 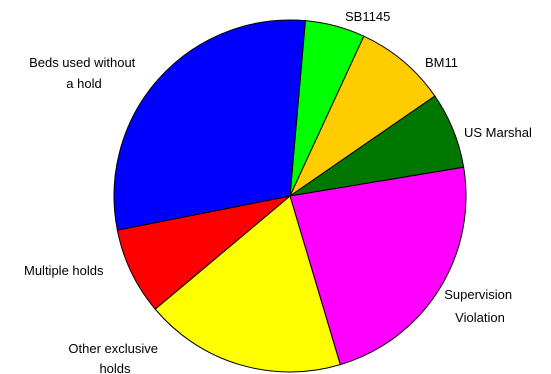 I want to click on label-us-marshal: US Marshal, so click(x=498, y=132).